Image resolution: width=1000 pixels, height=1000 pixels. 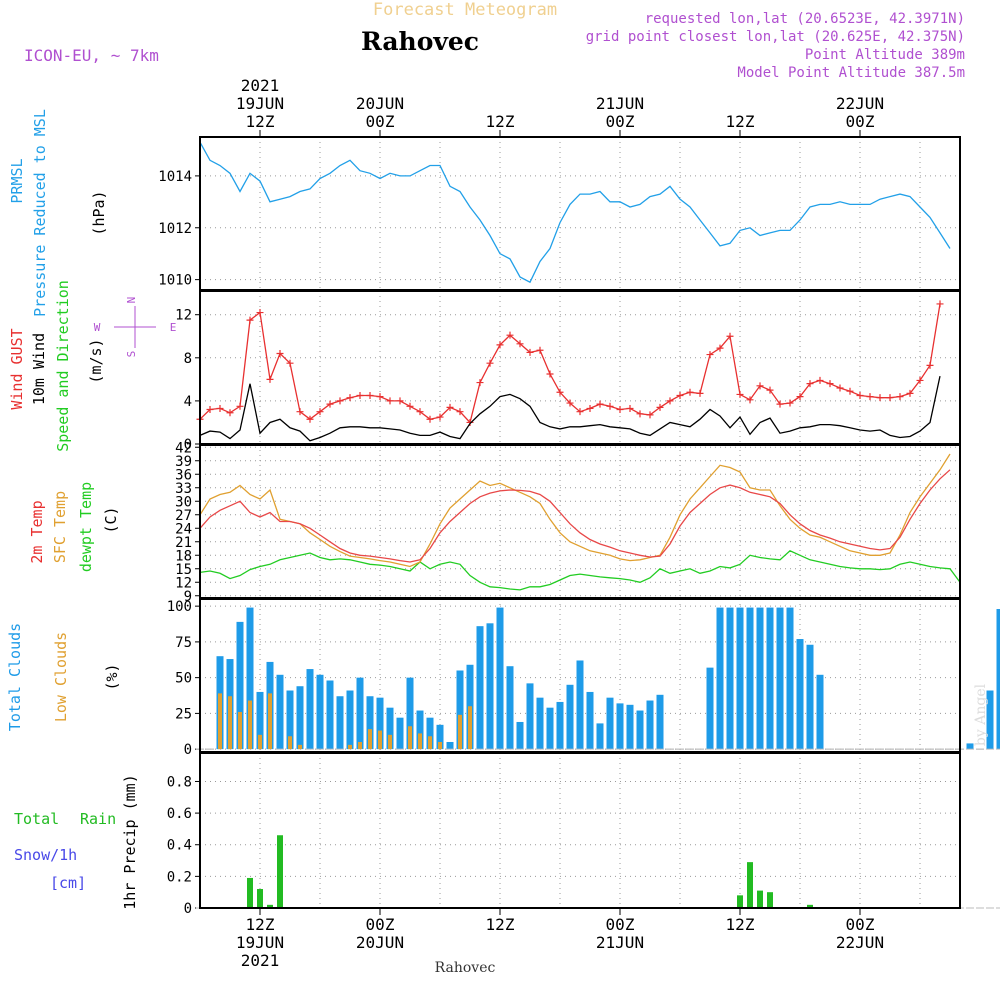 What do you see at coordinates (179, 782) in the screenshot?
I see `precip-y-tick-label: 0.8` at bounding box center [179, 782].